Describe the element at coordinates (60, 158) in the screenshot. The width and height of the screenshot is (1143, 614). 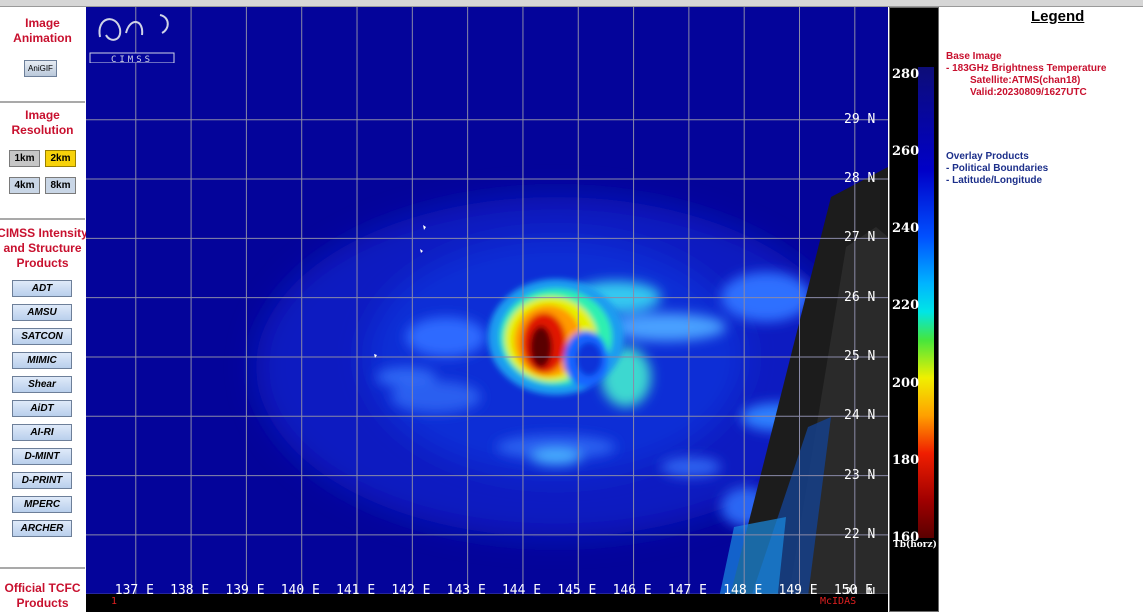
I see `res-2km-button: 2km` at that location.